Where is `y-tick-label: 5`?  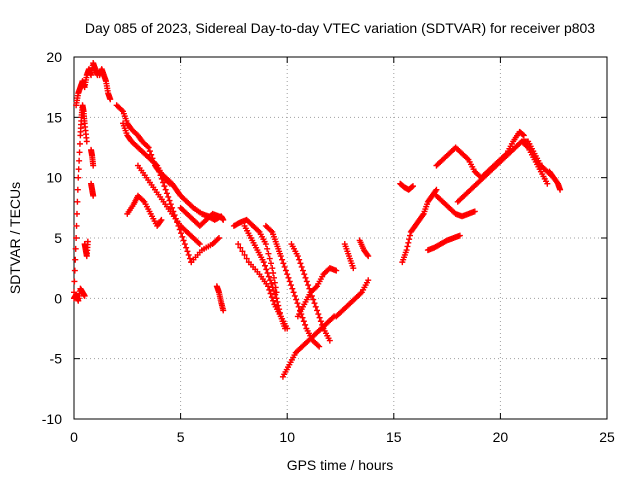
y-tick-label: 5 is located at coordinates (58, 238).